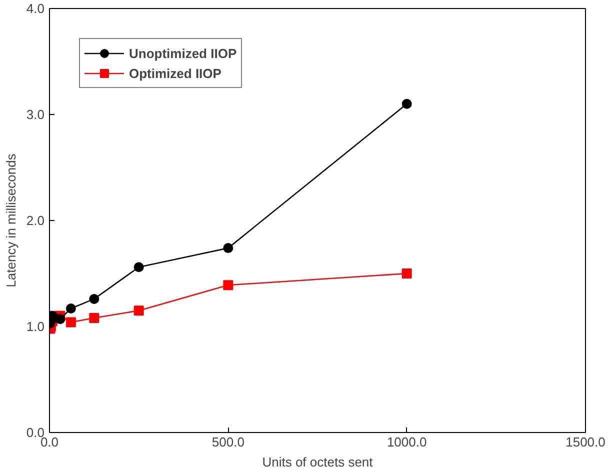 The height and width of the screenshot is (472, 615). What do you see at coordinates (10, 220) in the screenshot?
I see `y-axis-title: Latency in milliseconds` at bounding box center [10, 220].